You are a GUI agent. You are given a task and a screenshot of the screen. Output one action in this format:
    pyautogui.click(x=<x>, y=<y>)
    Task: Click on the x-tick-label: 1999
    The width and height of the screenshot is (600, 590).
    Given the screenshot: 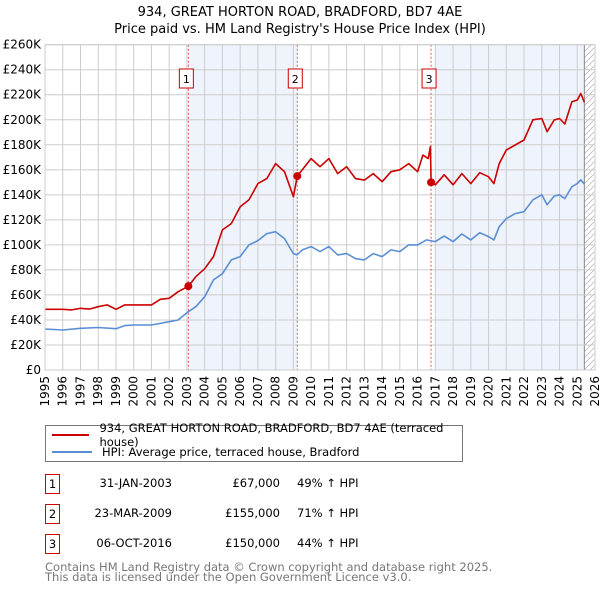 What is the action you would take?
    pyautogui.click(x=116, y=391)
    